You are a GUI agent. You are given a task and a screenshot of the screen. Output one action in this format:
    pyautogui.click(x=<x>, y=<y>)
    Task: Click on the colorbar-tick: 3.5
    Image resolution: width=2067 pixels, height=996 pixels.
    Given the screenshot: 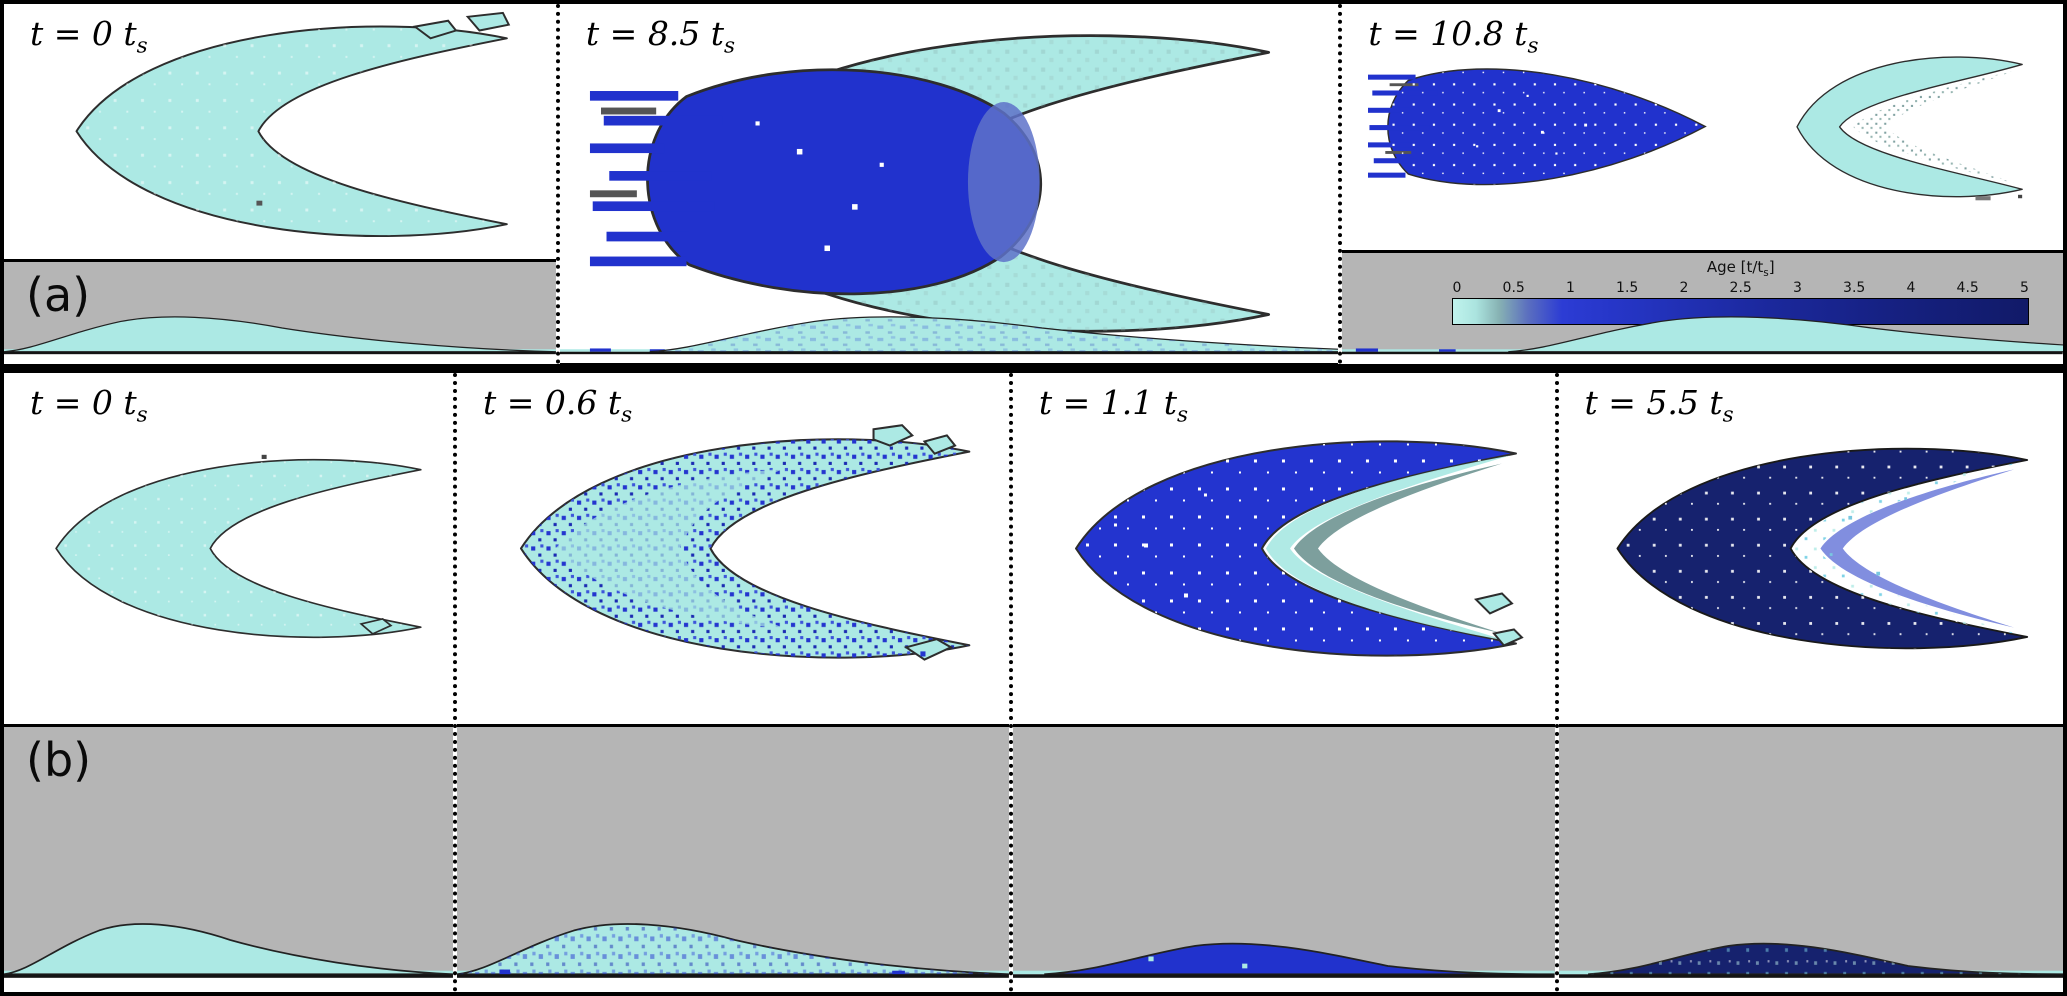 What is the action you would take?
    pyautogui.click(x=1854, y=288)
    